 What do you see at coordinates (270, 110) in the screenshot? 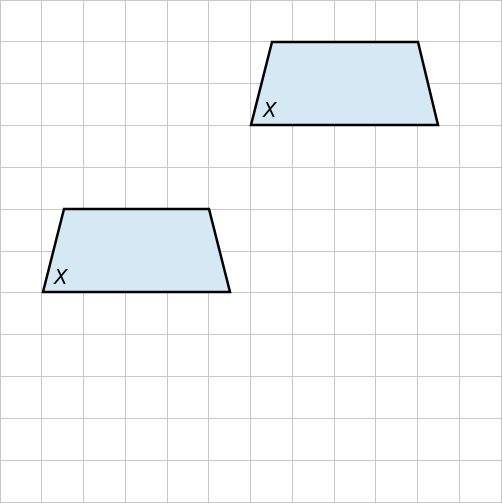
I see `vertex-label-x-top: X` at bounding box center [270, 110].